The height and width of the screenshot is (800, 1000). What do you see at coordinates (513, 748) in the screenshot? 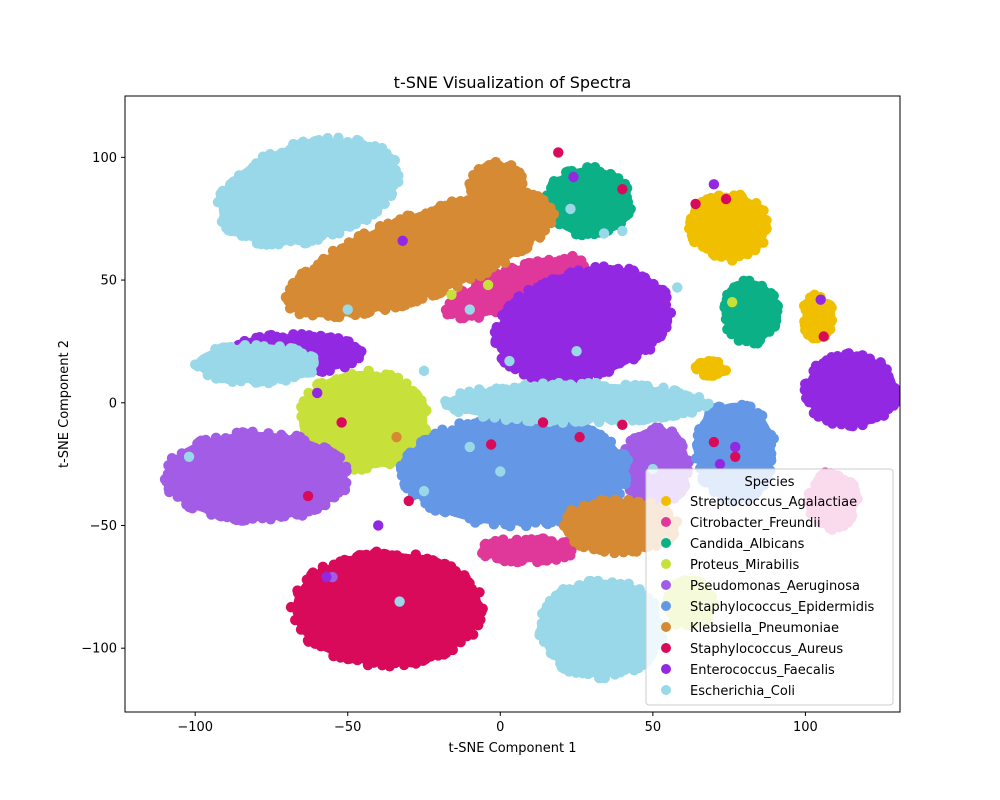
I see `x-axis-title: t-SNE Component 1` at bounding box center [513, 748].